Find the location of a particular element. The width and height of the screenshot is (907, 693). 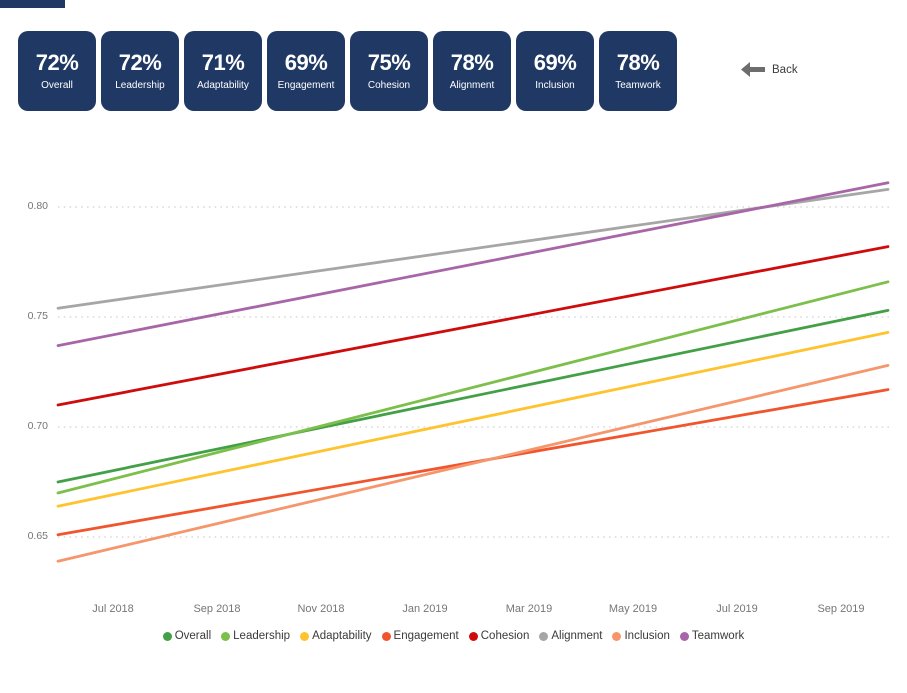

x-axis-tick: Jan 2019 is located at coordinates (425, 609).